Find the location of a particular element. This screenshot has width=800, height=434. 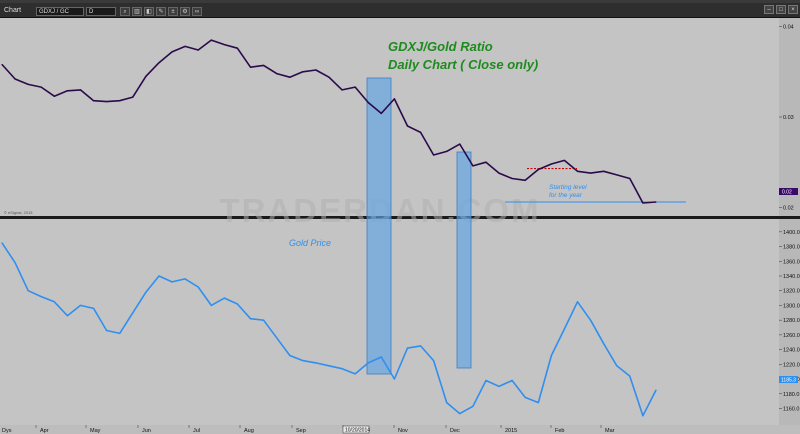

gold-y-tick-label: 1360.0 is located at coordinates (791, 262).